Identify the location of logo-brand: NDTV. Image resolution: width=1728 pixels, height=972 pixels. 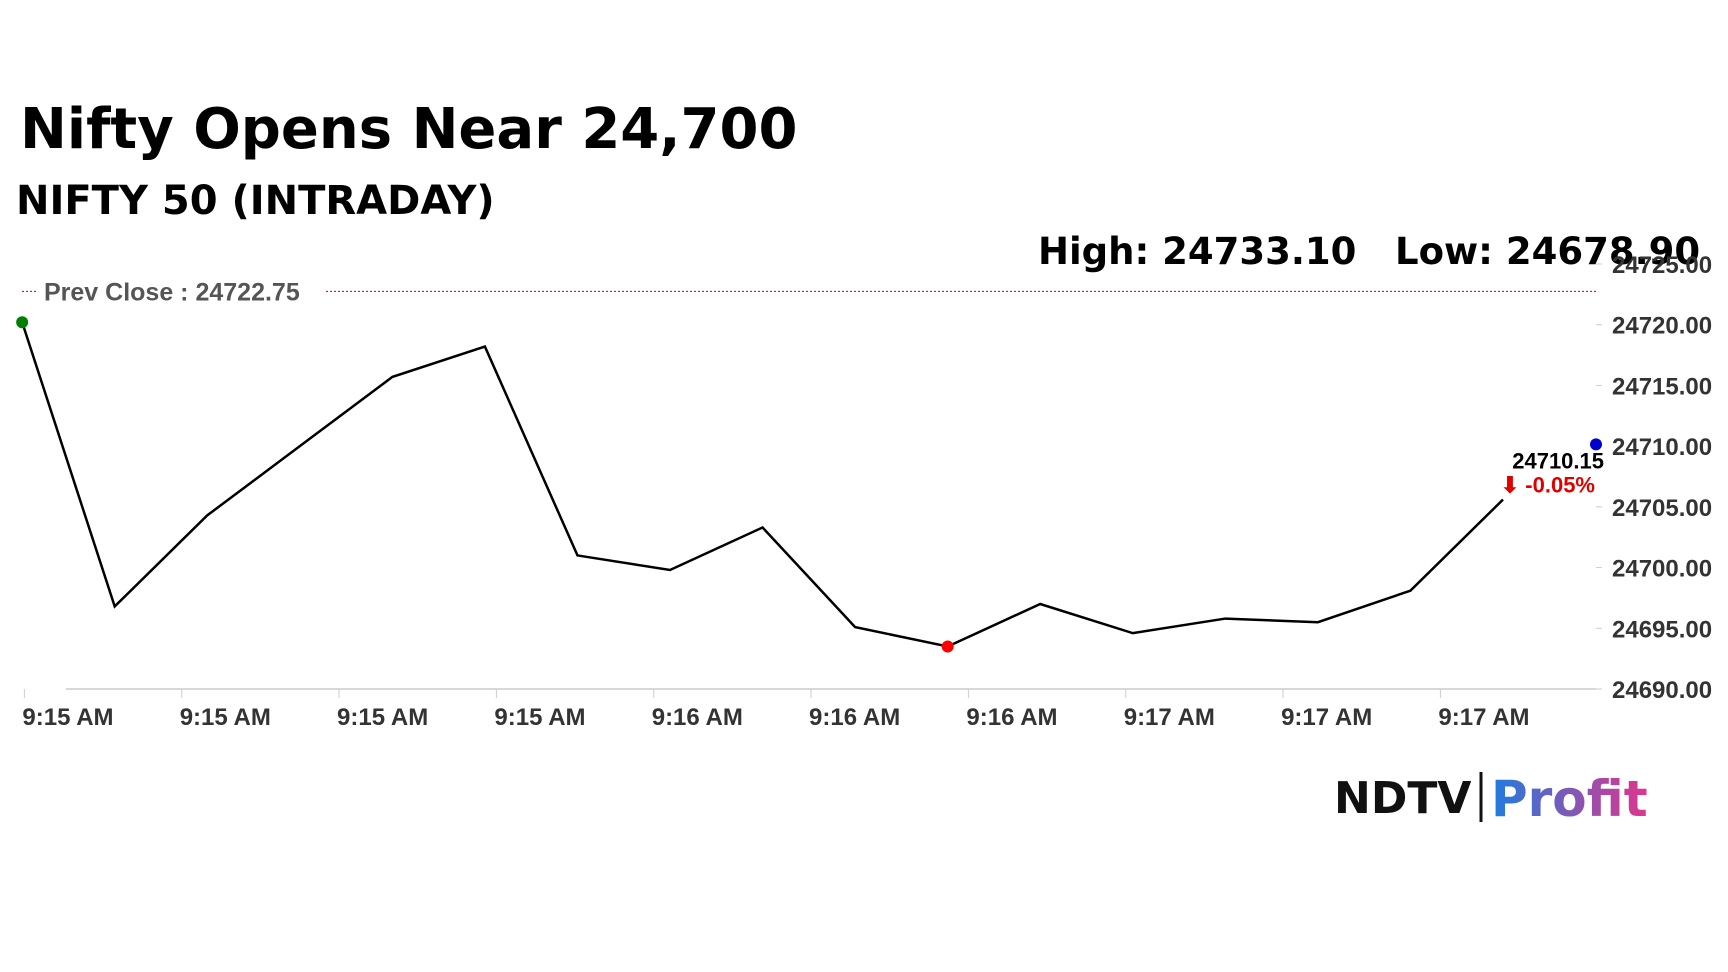
(1402, 798).